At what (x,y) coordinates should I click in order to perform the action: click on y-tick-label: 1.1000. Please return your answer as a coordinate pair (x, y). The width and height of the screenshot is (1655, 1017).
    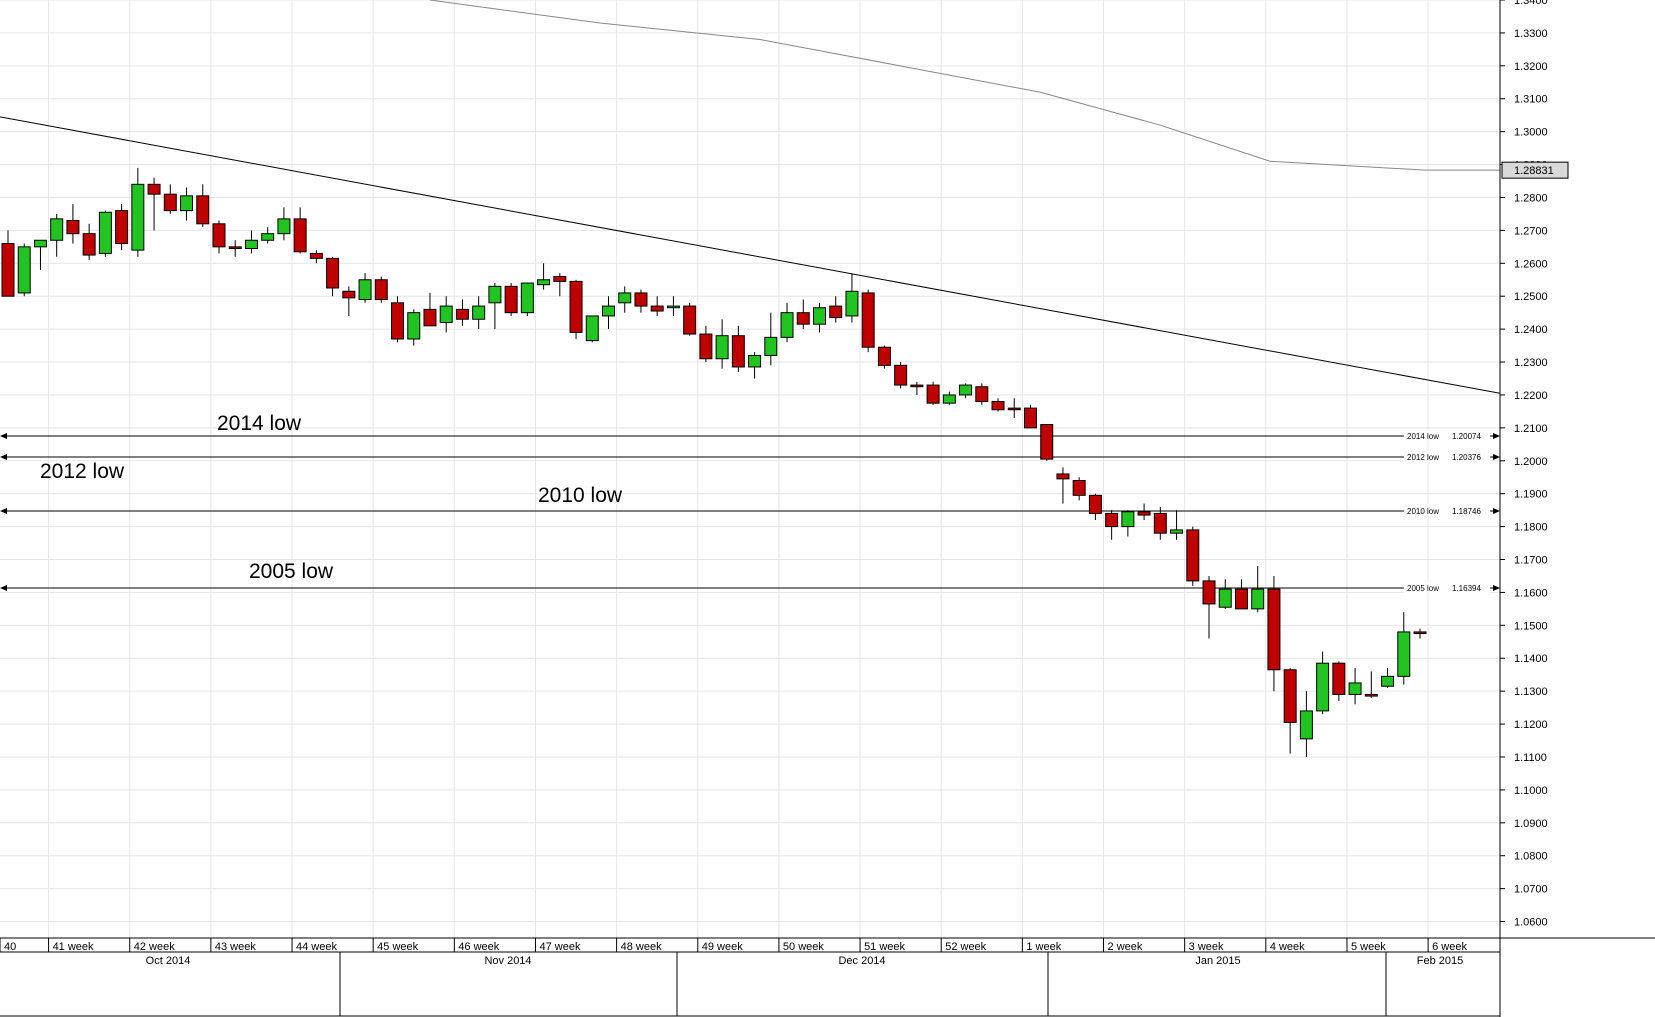
    Looking at the image, I should click on (1531, 791).